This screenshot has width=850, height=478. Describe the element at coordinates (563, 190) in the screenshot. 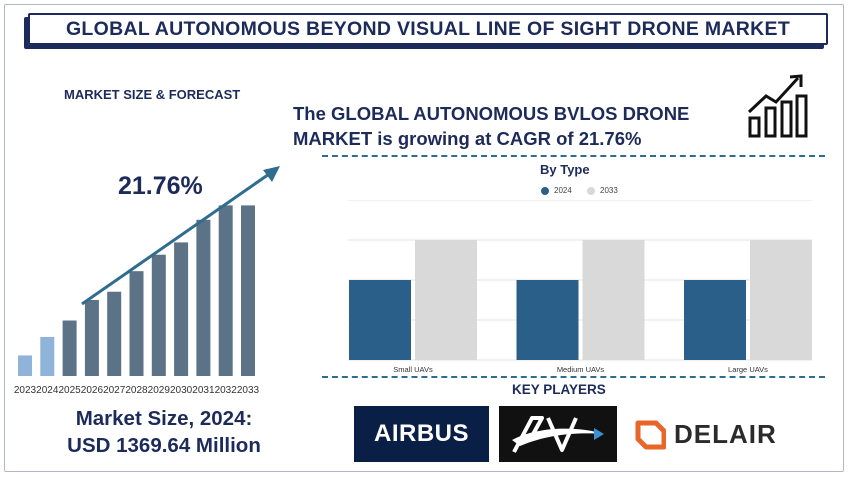

I see `legend-label-2024: 2024` at that location.